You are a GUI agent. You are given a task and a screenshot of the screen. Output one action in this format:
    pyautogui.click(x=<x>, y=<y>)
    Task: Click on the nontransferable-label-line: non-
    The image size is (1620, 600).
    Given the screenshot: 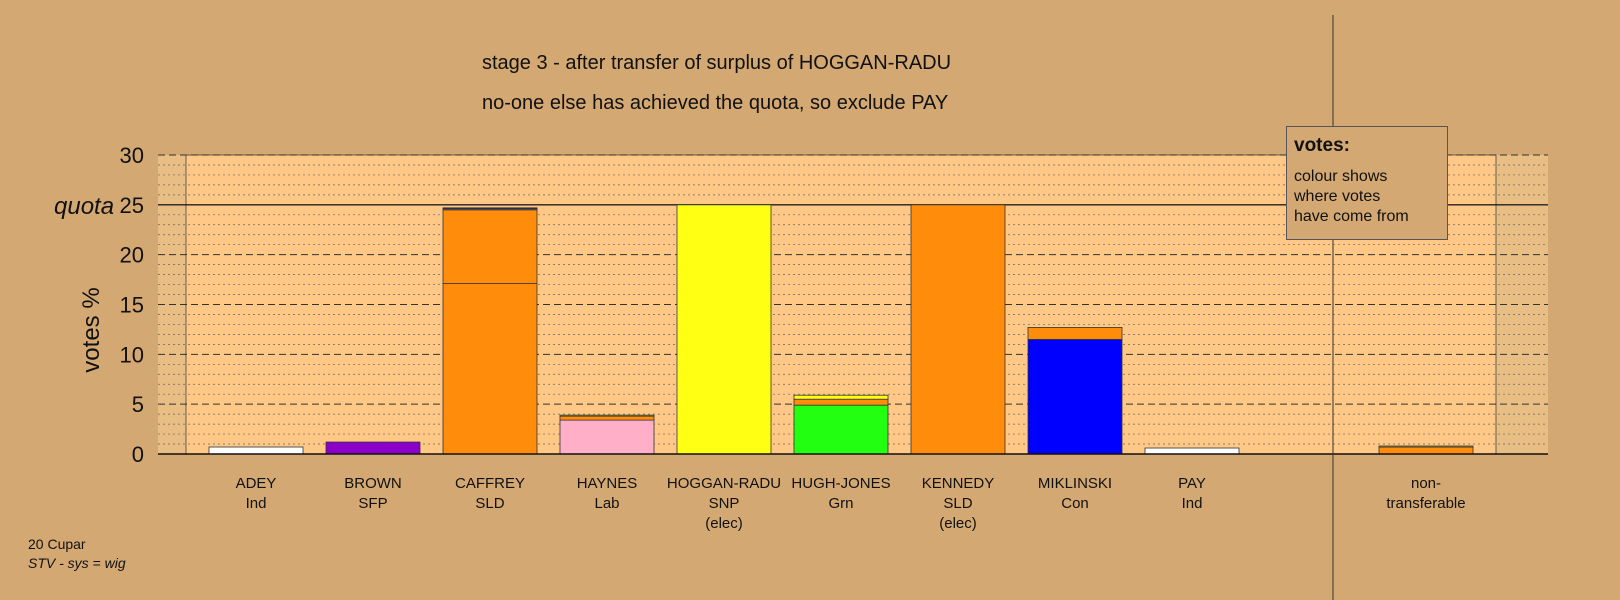 What is the action you would take?
    pyautogui.click(x=1426, y=483)
    